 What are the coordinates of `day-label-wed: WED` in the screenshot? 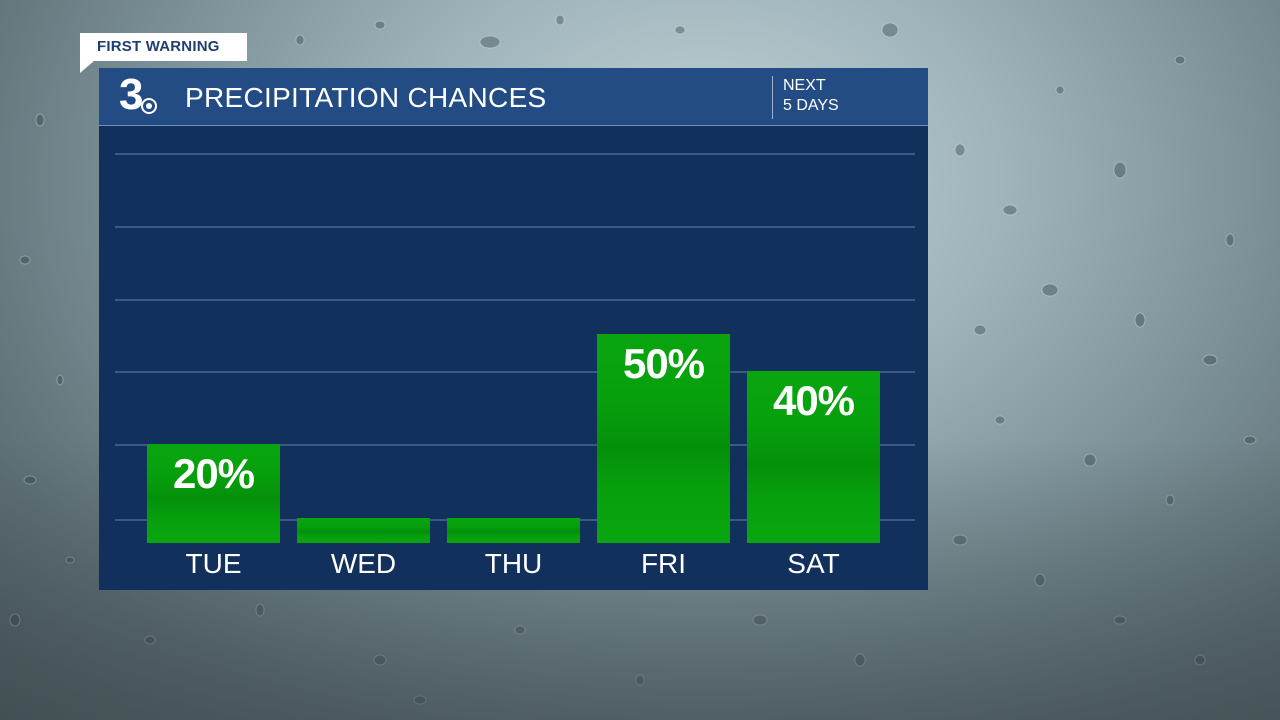 It's located at (363, 563).